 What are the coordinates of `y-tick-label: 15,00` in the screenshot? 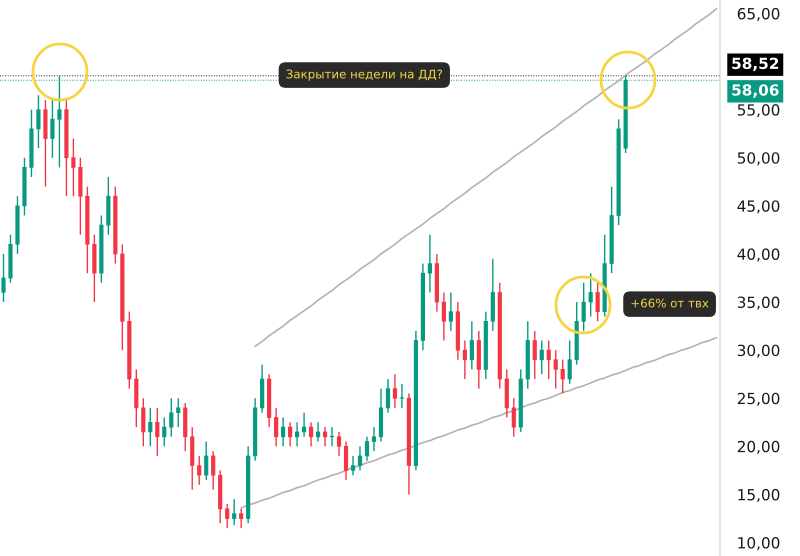 It's located at (759, 495).